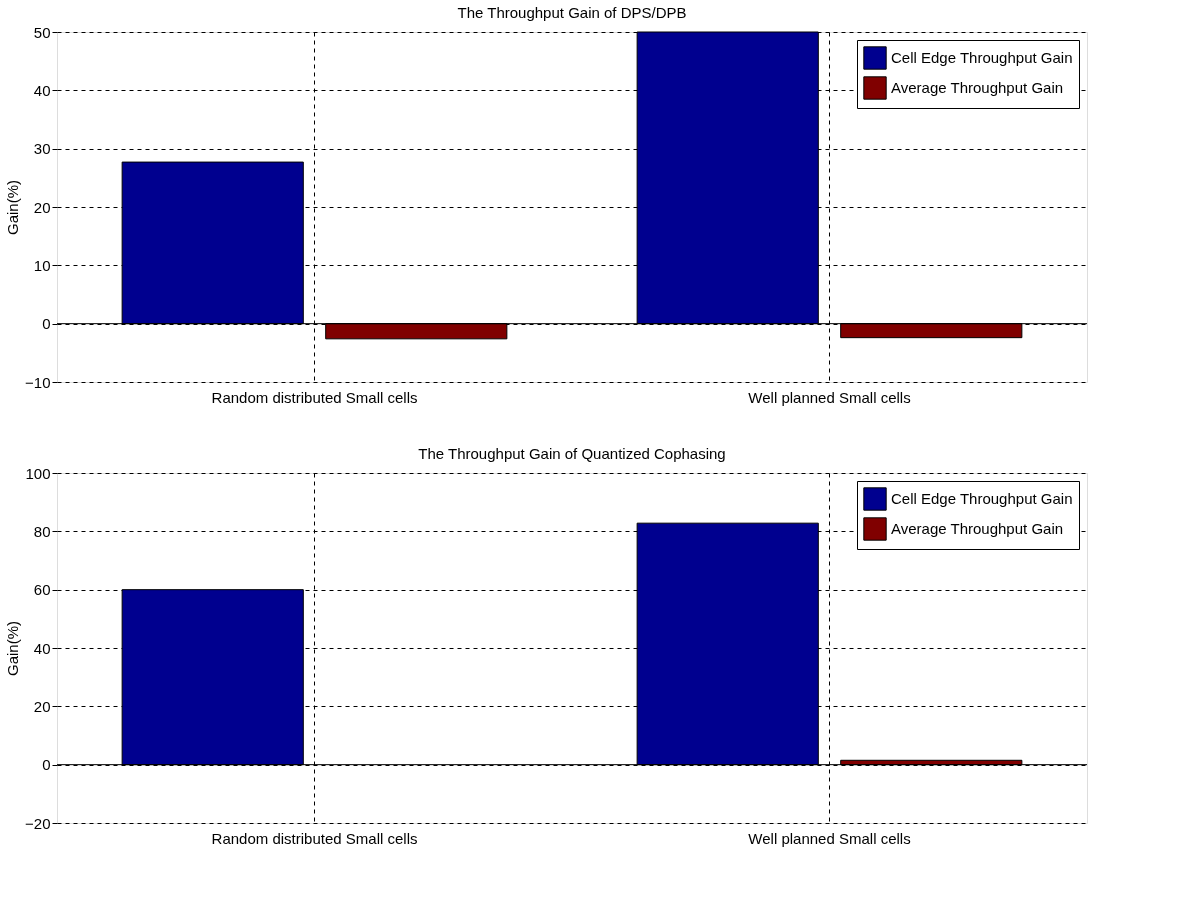 This screenshot has height=914, width=1195. What do you see at coordinates (38, 473) in the screenshot?
I see `y-tick-label: 100` at bounding box center [38, 473].